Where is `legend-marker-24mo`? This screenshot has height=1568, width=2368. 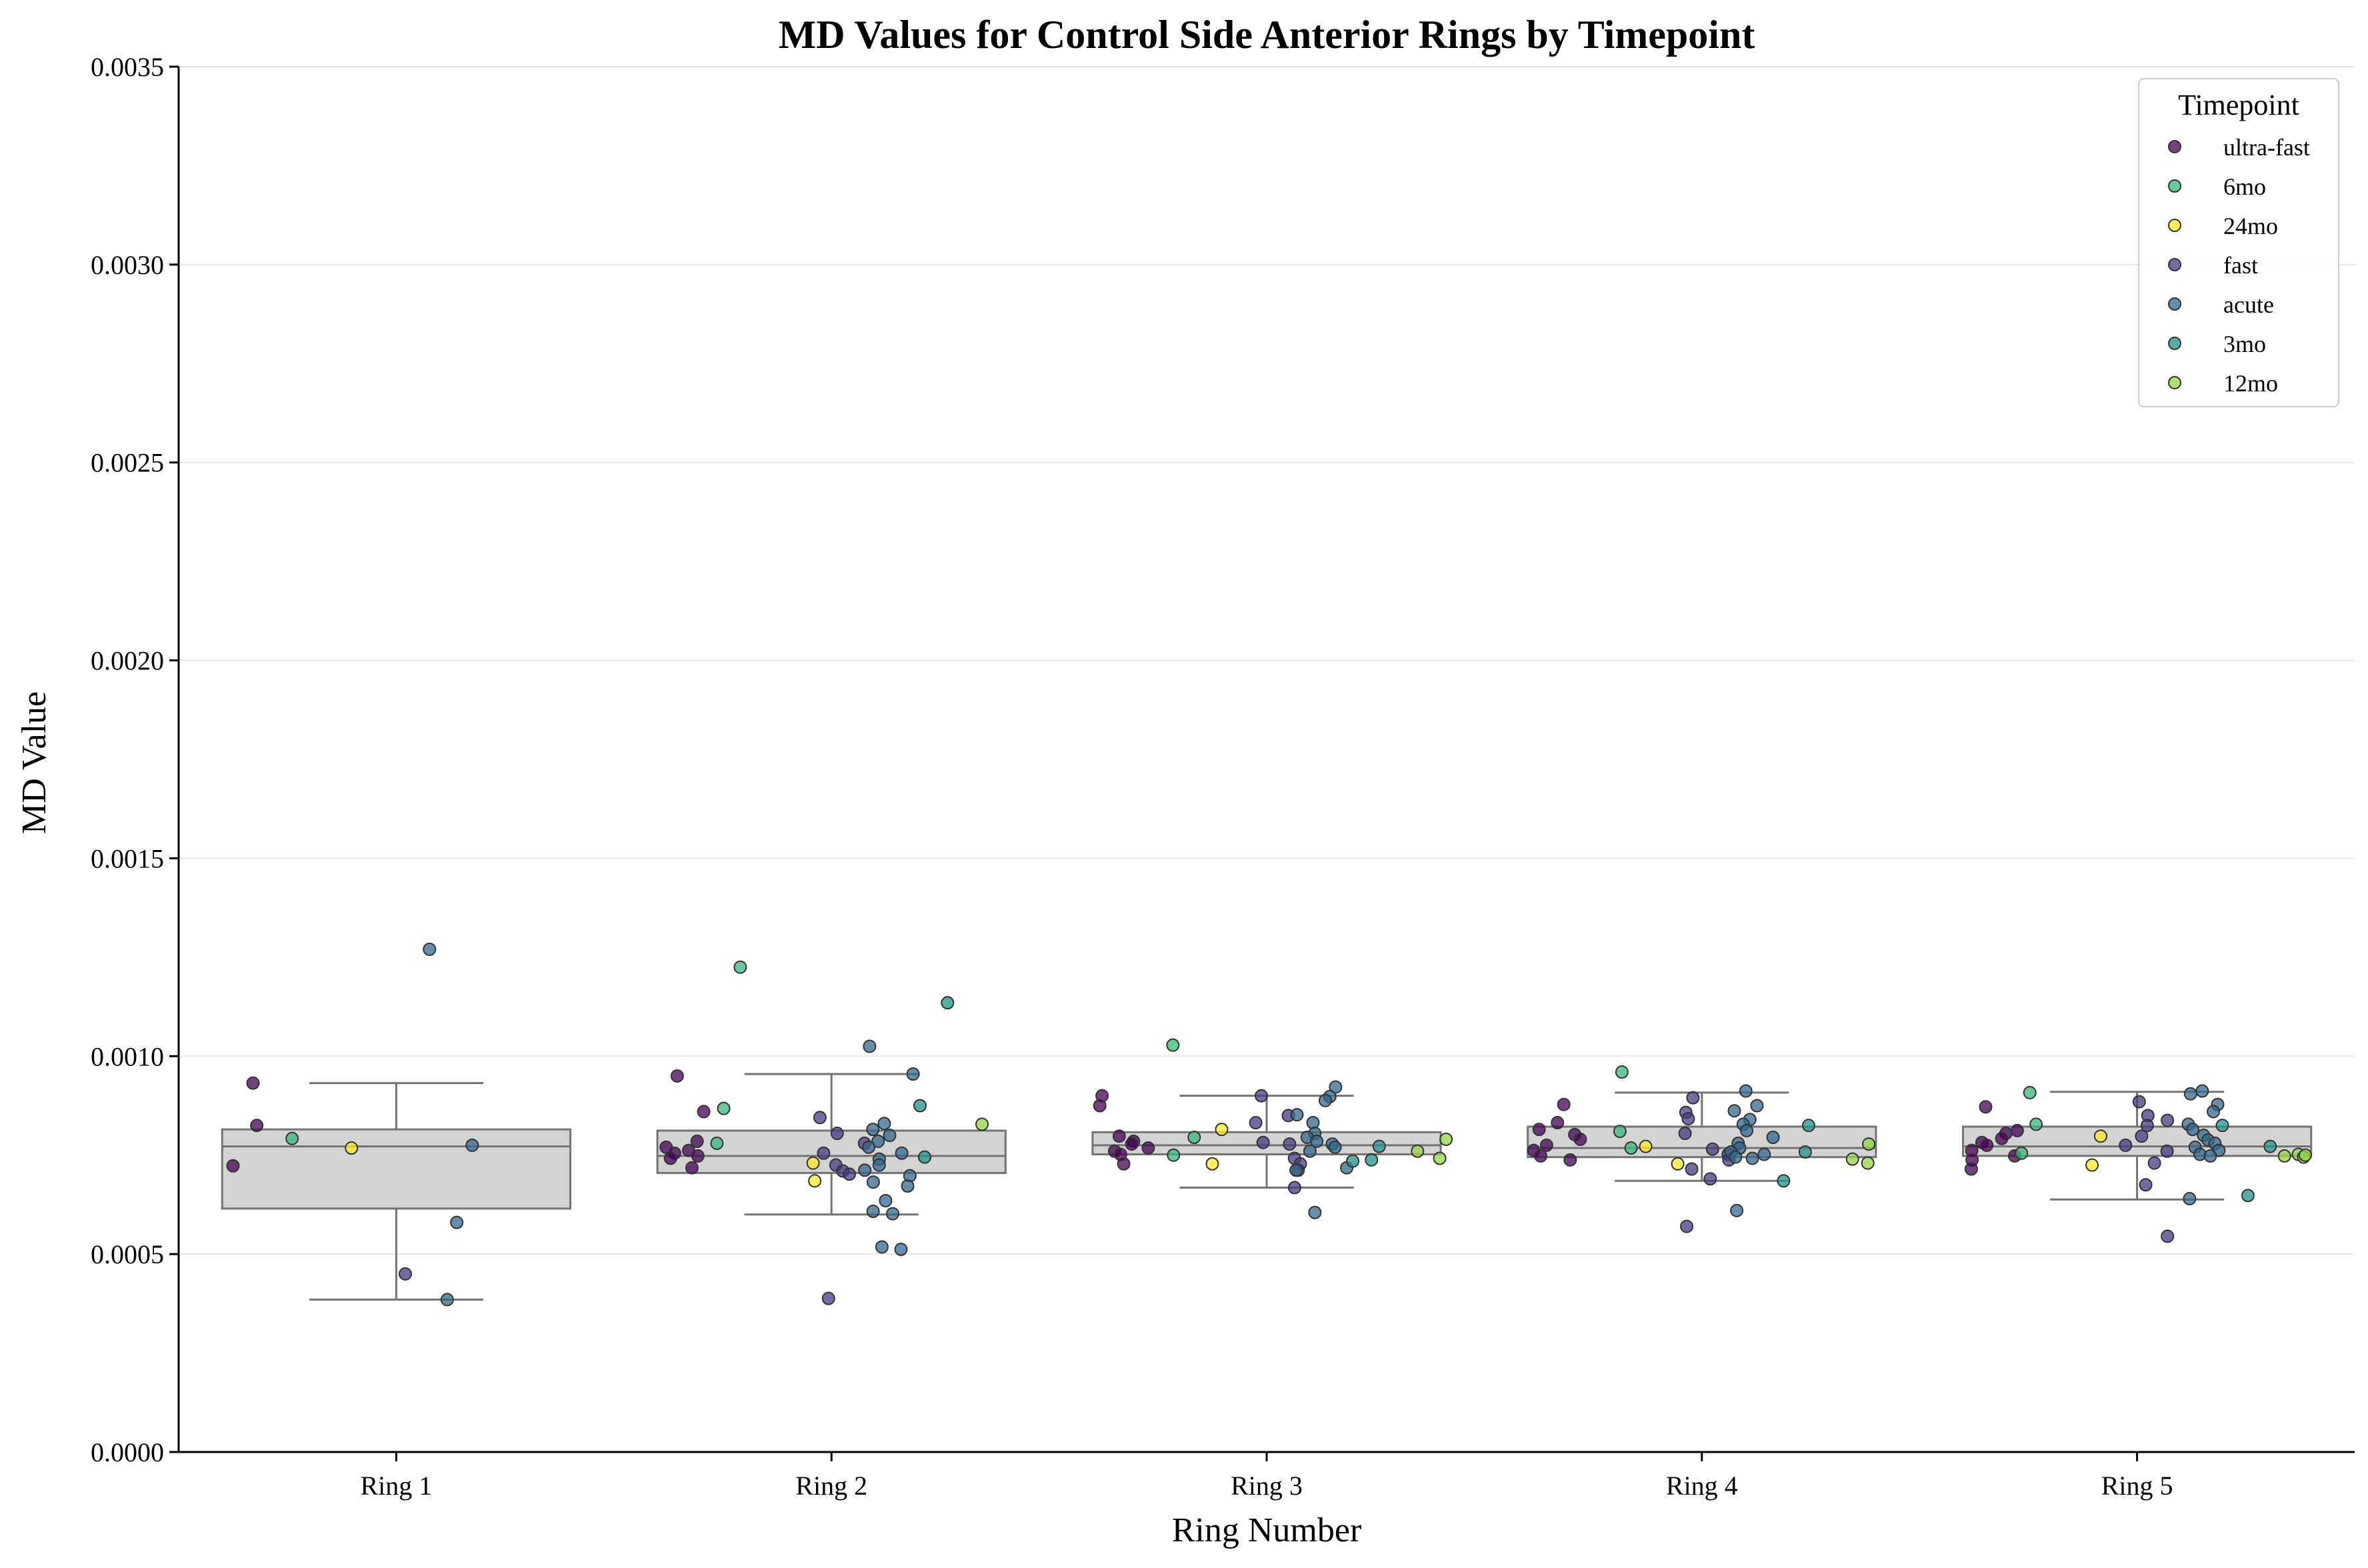 legend-marker-24mo is located at coordinates (2174, 225).